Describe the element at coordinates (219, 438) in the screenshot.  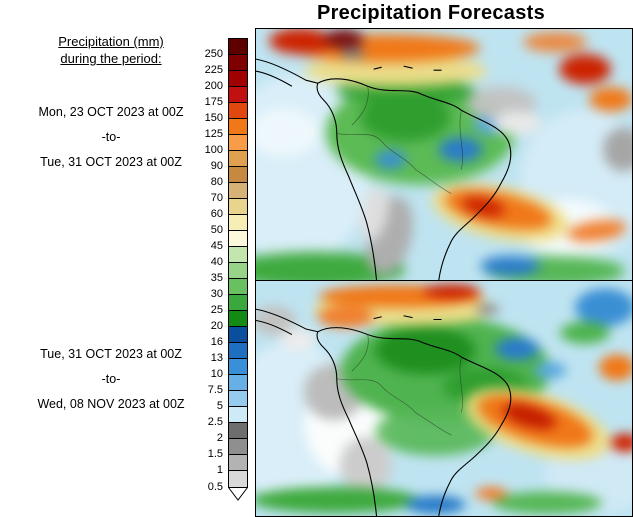
I see `colorbar-tick-label: 2` at that location.